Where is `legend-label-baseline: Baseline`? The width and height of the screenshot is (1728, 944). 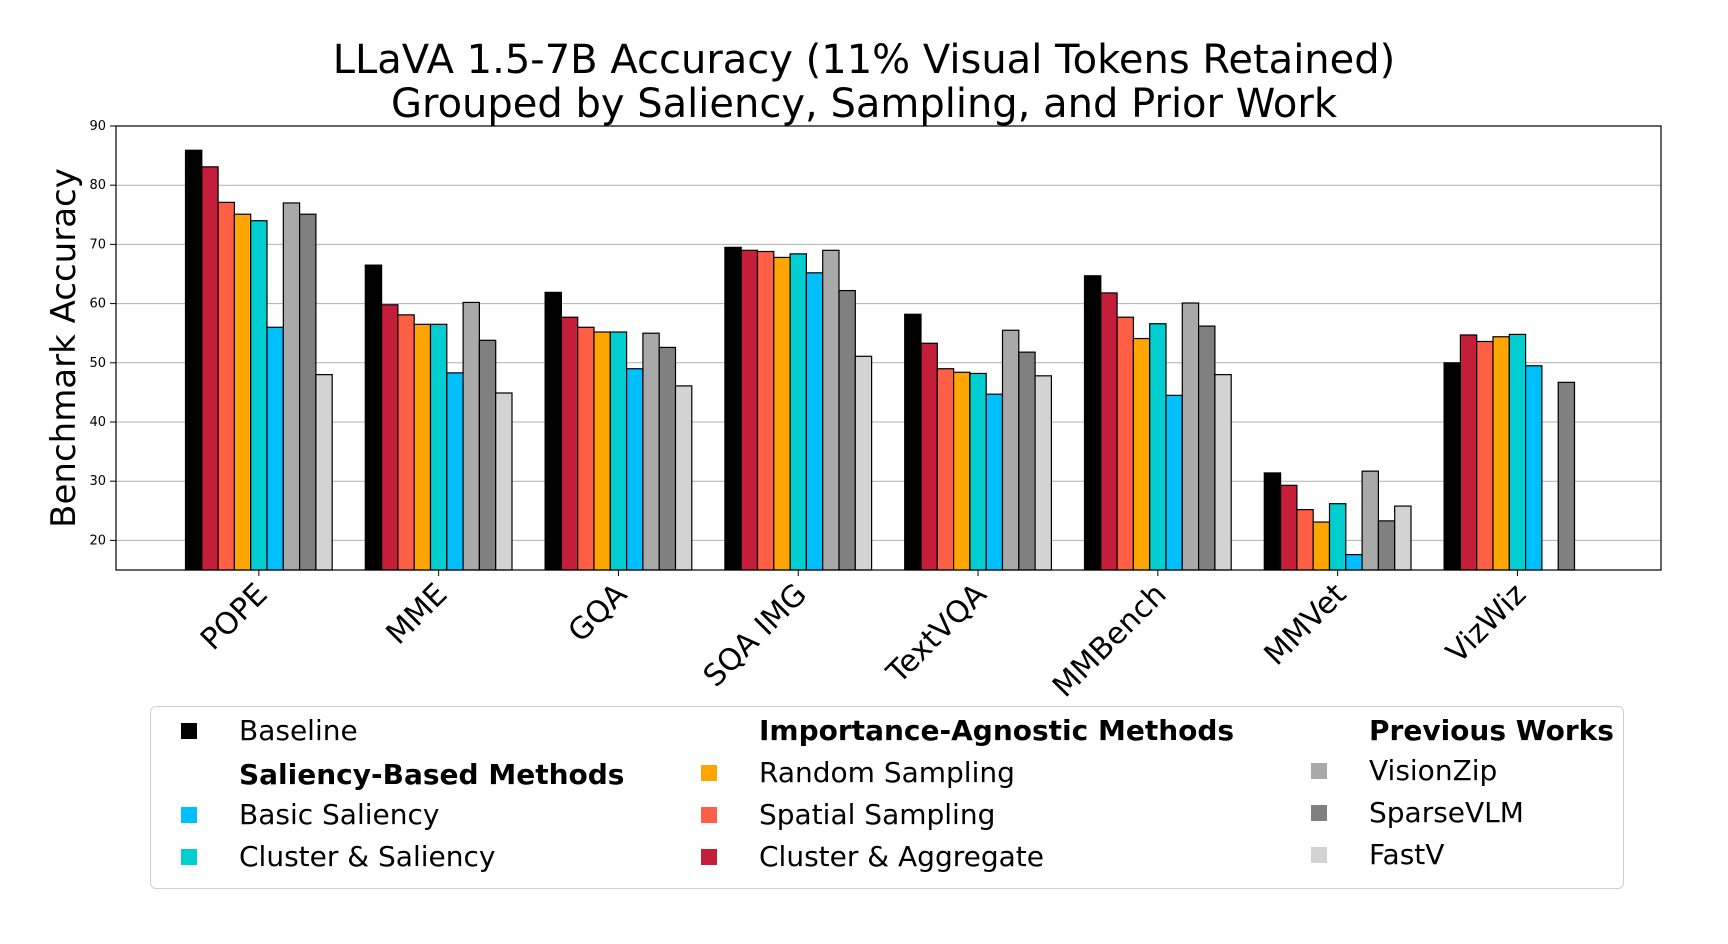 legend-label-baseline: Baseline is located at coordinates (298, 730).